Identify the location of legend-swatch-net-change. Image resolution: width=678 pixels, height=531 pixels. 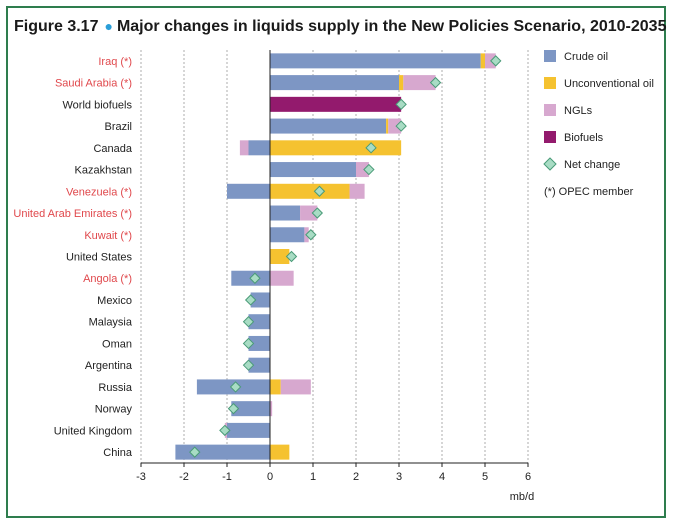
(550, 164).